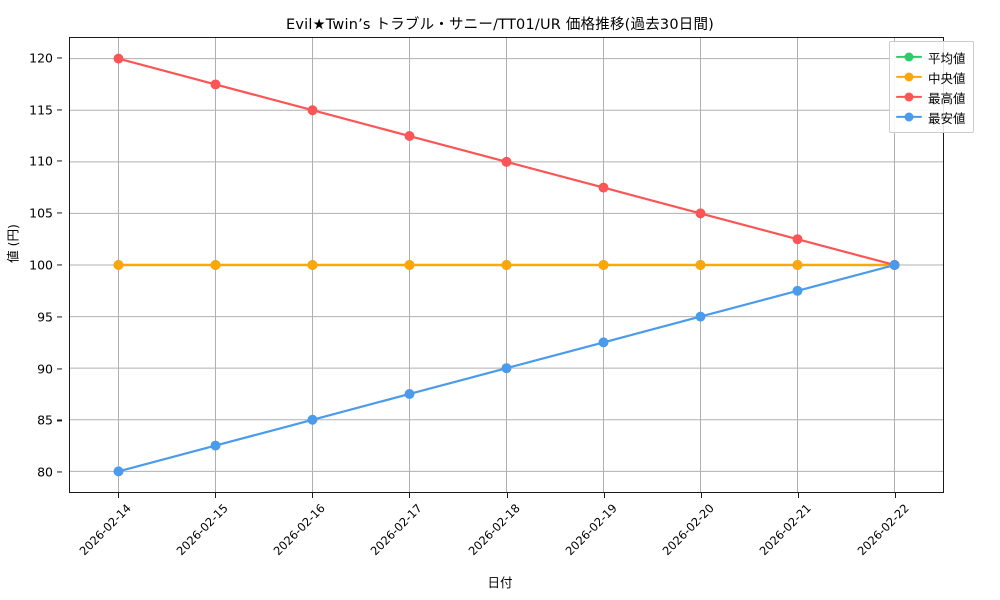 The width and height of the screenshot is (1000, 600). I want to click on y-tick-label: 115, so click(41, 110).